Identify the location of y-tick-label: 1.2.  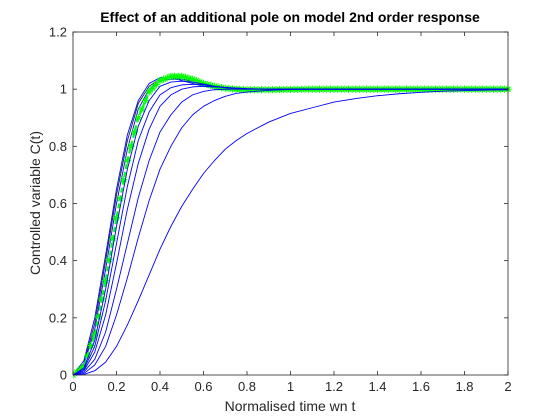
(58, 32).